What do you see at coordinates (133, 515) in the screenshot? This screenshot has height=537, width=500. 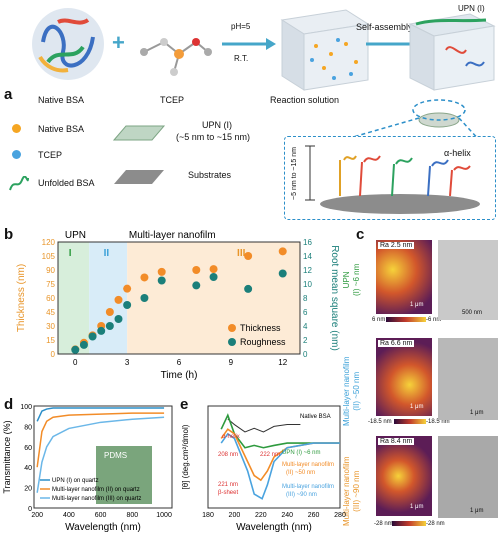 I see `x-tick: 800` at bounding box center [133, 515].